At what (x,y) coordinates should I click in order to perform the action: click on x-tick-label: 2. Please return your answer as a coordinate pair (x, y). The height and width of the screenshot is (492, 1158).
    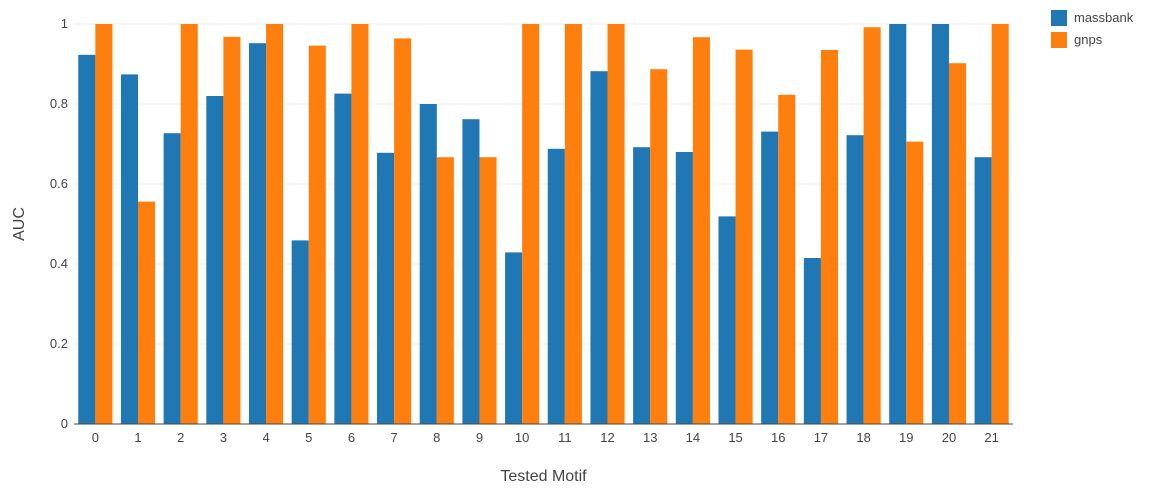
    Looking at the image, I should click on (180, 437).